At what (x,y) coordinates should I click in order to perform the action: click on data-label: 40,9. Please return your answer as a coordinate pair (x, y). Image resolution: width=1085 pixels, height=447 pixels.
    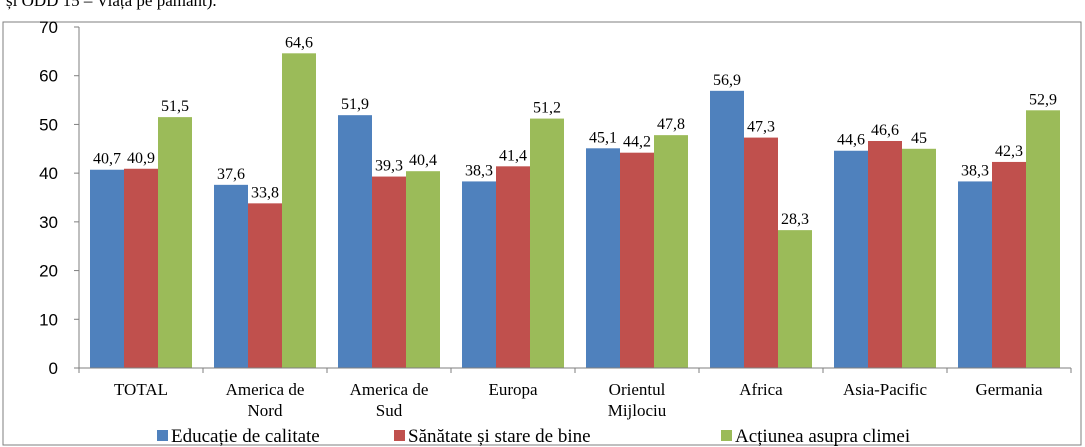
    Looking at the image, I should click on (141, 158).